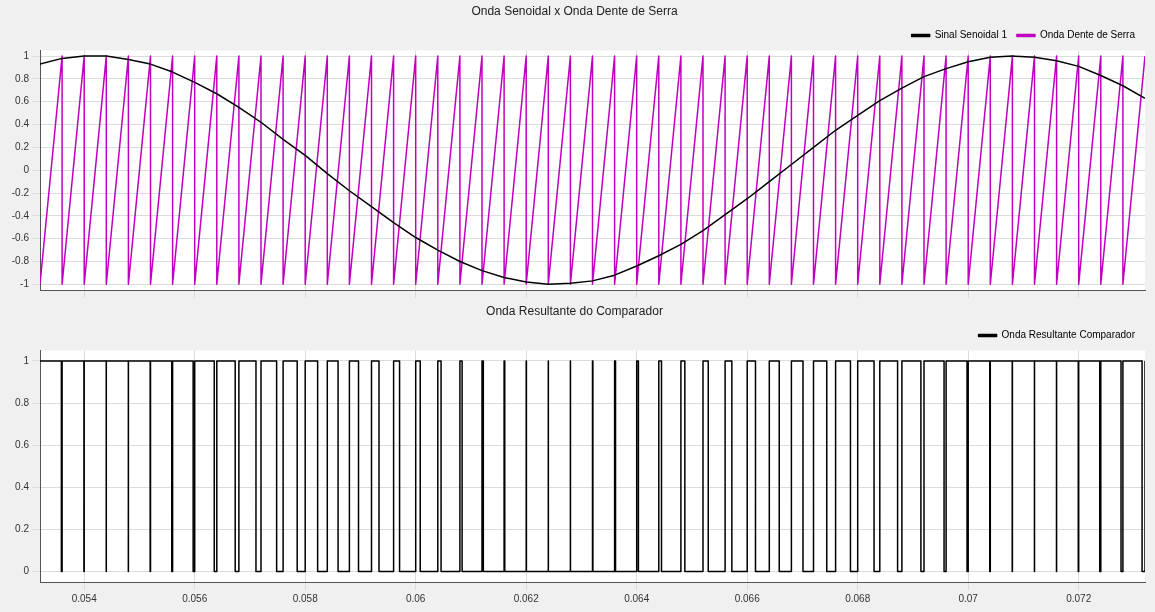  Describe the element at coordinates (20, 238) in the screenshot. I see `y-tick-label: -0.6` at that location.